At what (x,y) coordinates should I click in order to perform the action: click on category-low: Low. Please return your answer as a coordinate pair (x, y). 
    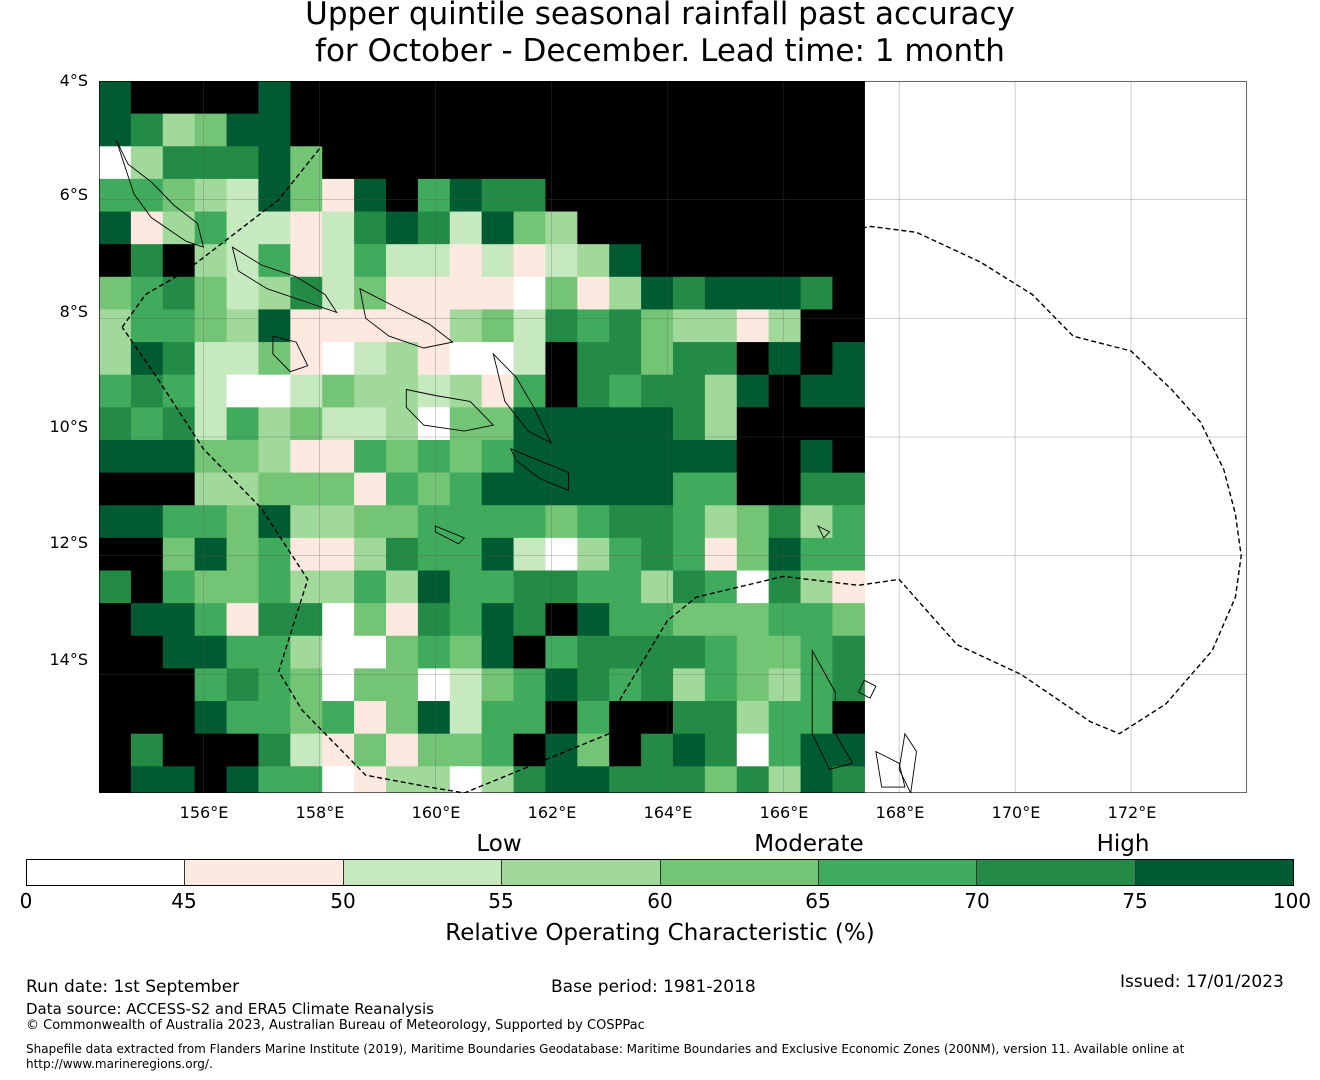
    Looking at the image, I should click on (499, 844).